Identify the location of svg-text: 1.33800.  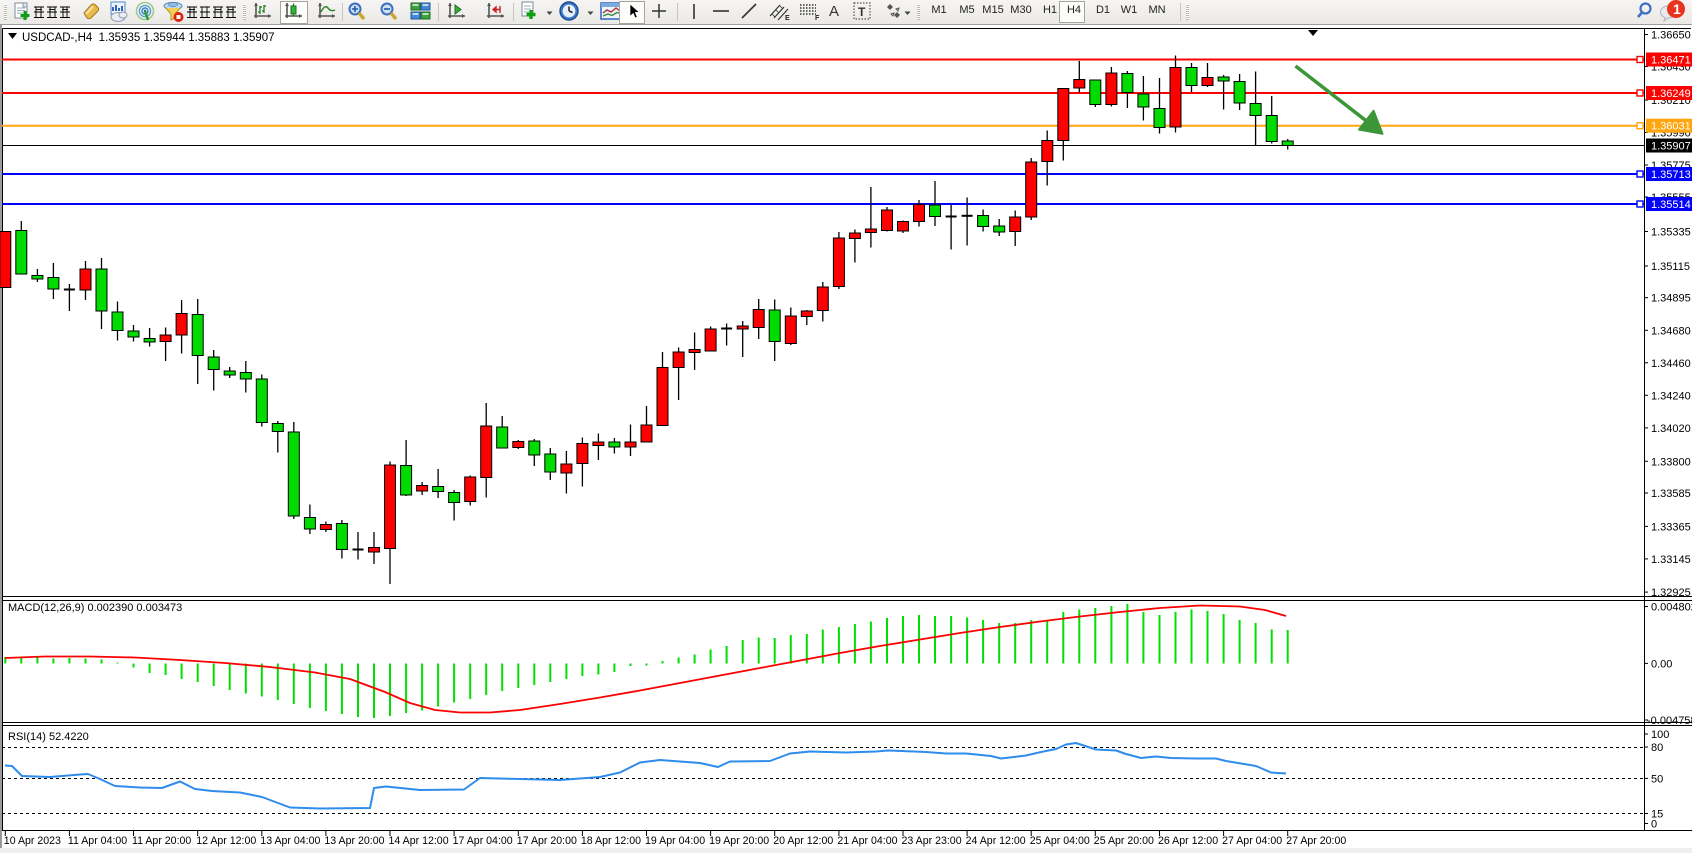
(1671, 462).